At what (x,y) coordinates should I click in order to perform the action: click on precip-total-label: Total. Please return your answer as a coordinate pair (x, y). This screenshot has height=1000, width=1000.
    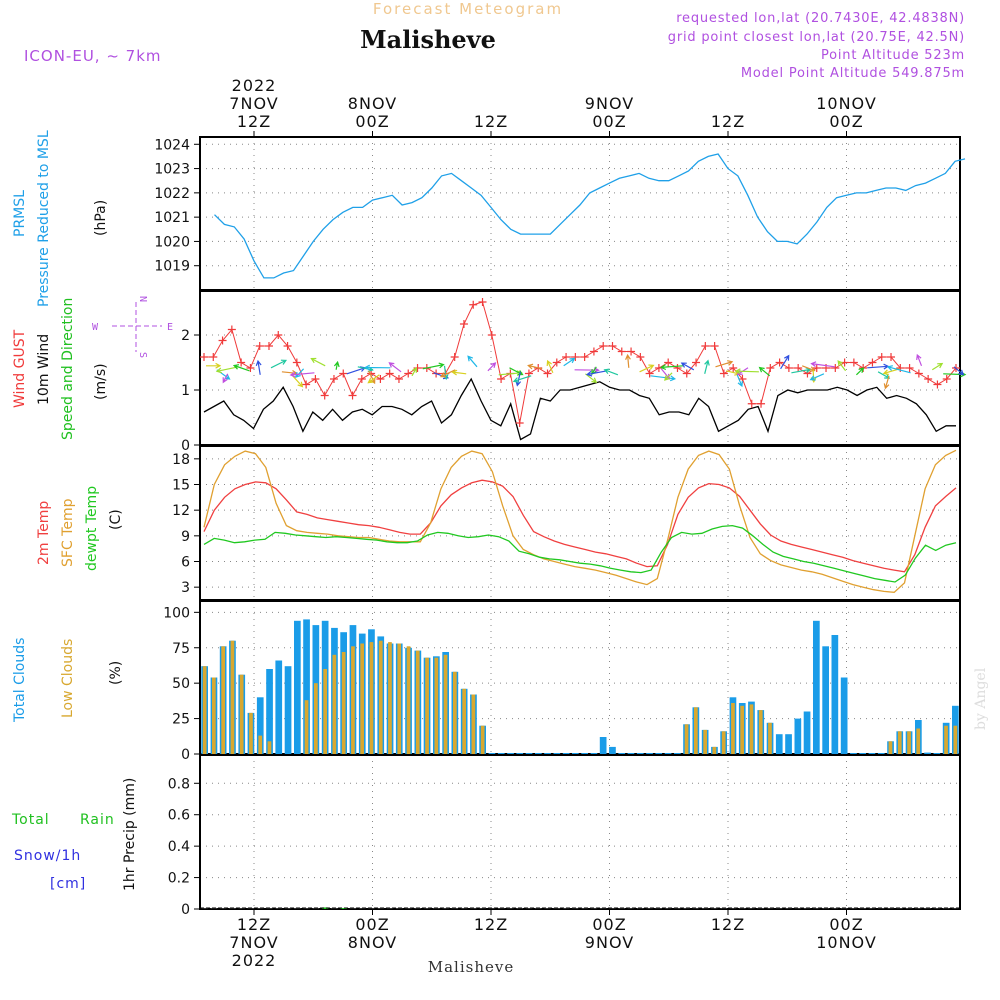
    Looking at the image, I should click on (30, 820).